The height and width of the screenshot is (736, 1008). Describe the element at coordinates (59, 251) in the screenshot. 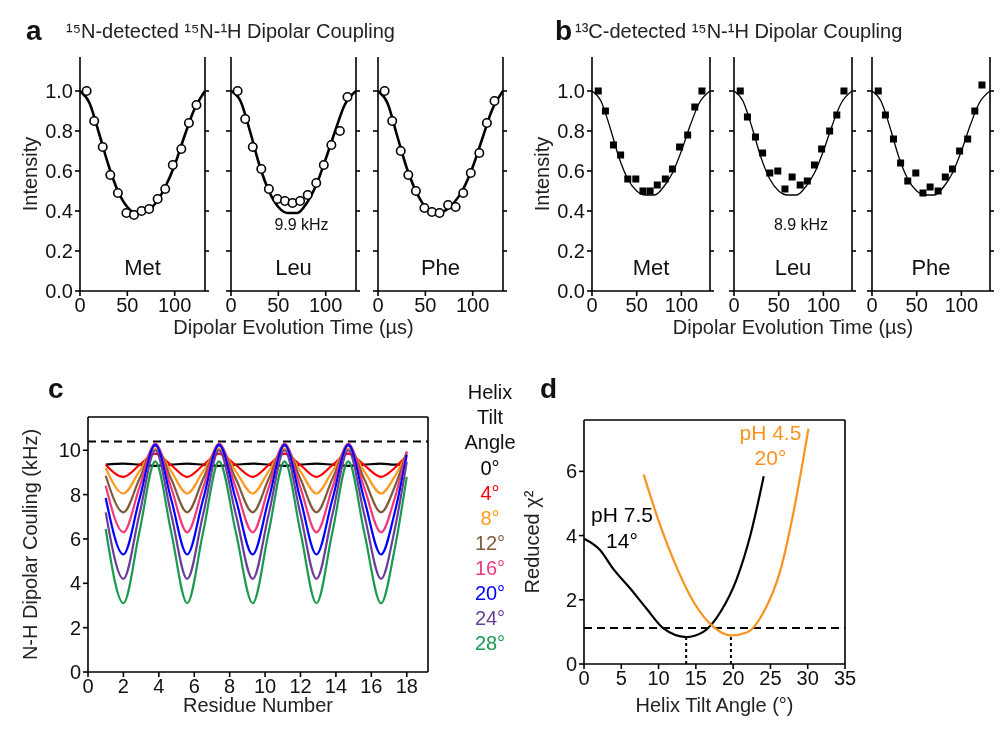

I see `y-tick-label: 0.2` at that location.